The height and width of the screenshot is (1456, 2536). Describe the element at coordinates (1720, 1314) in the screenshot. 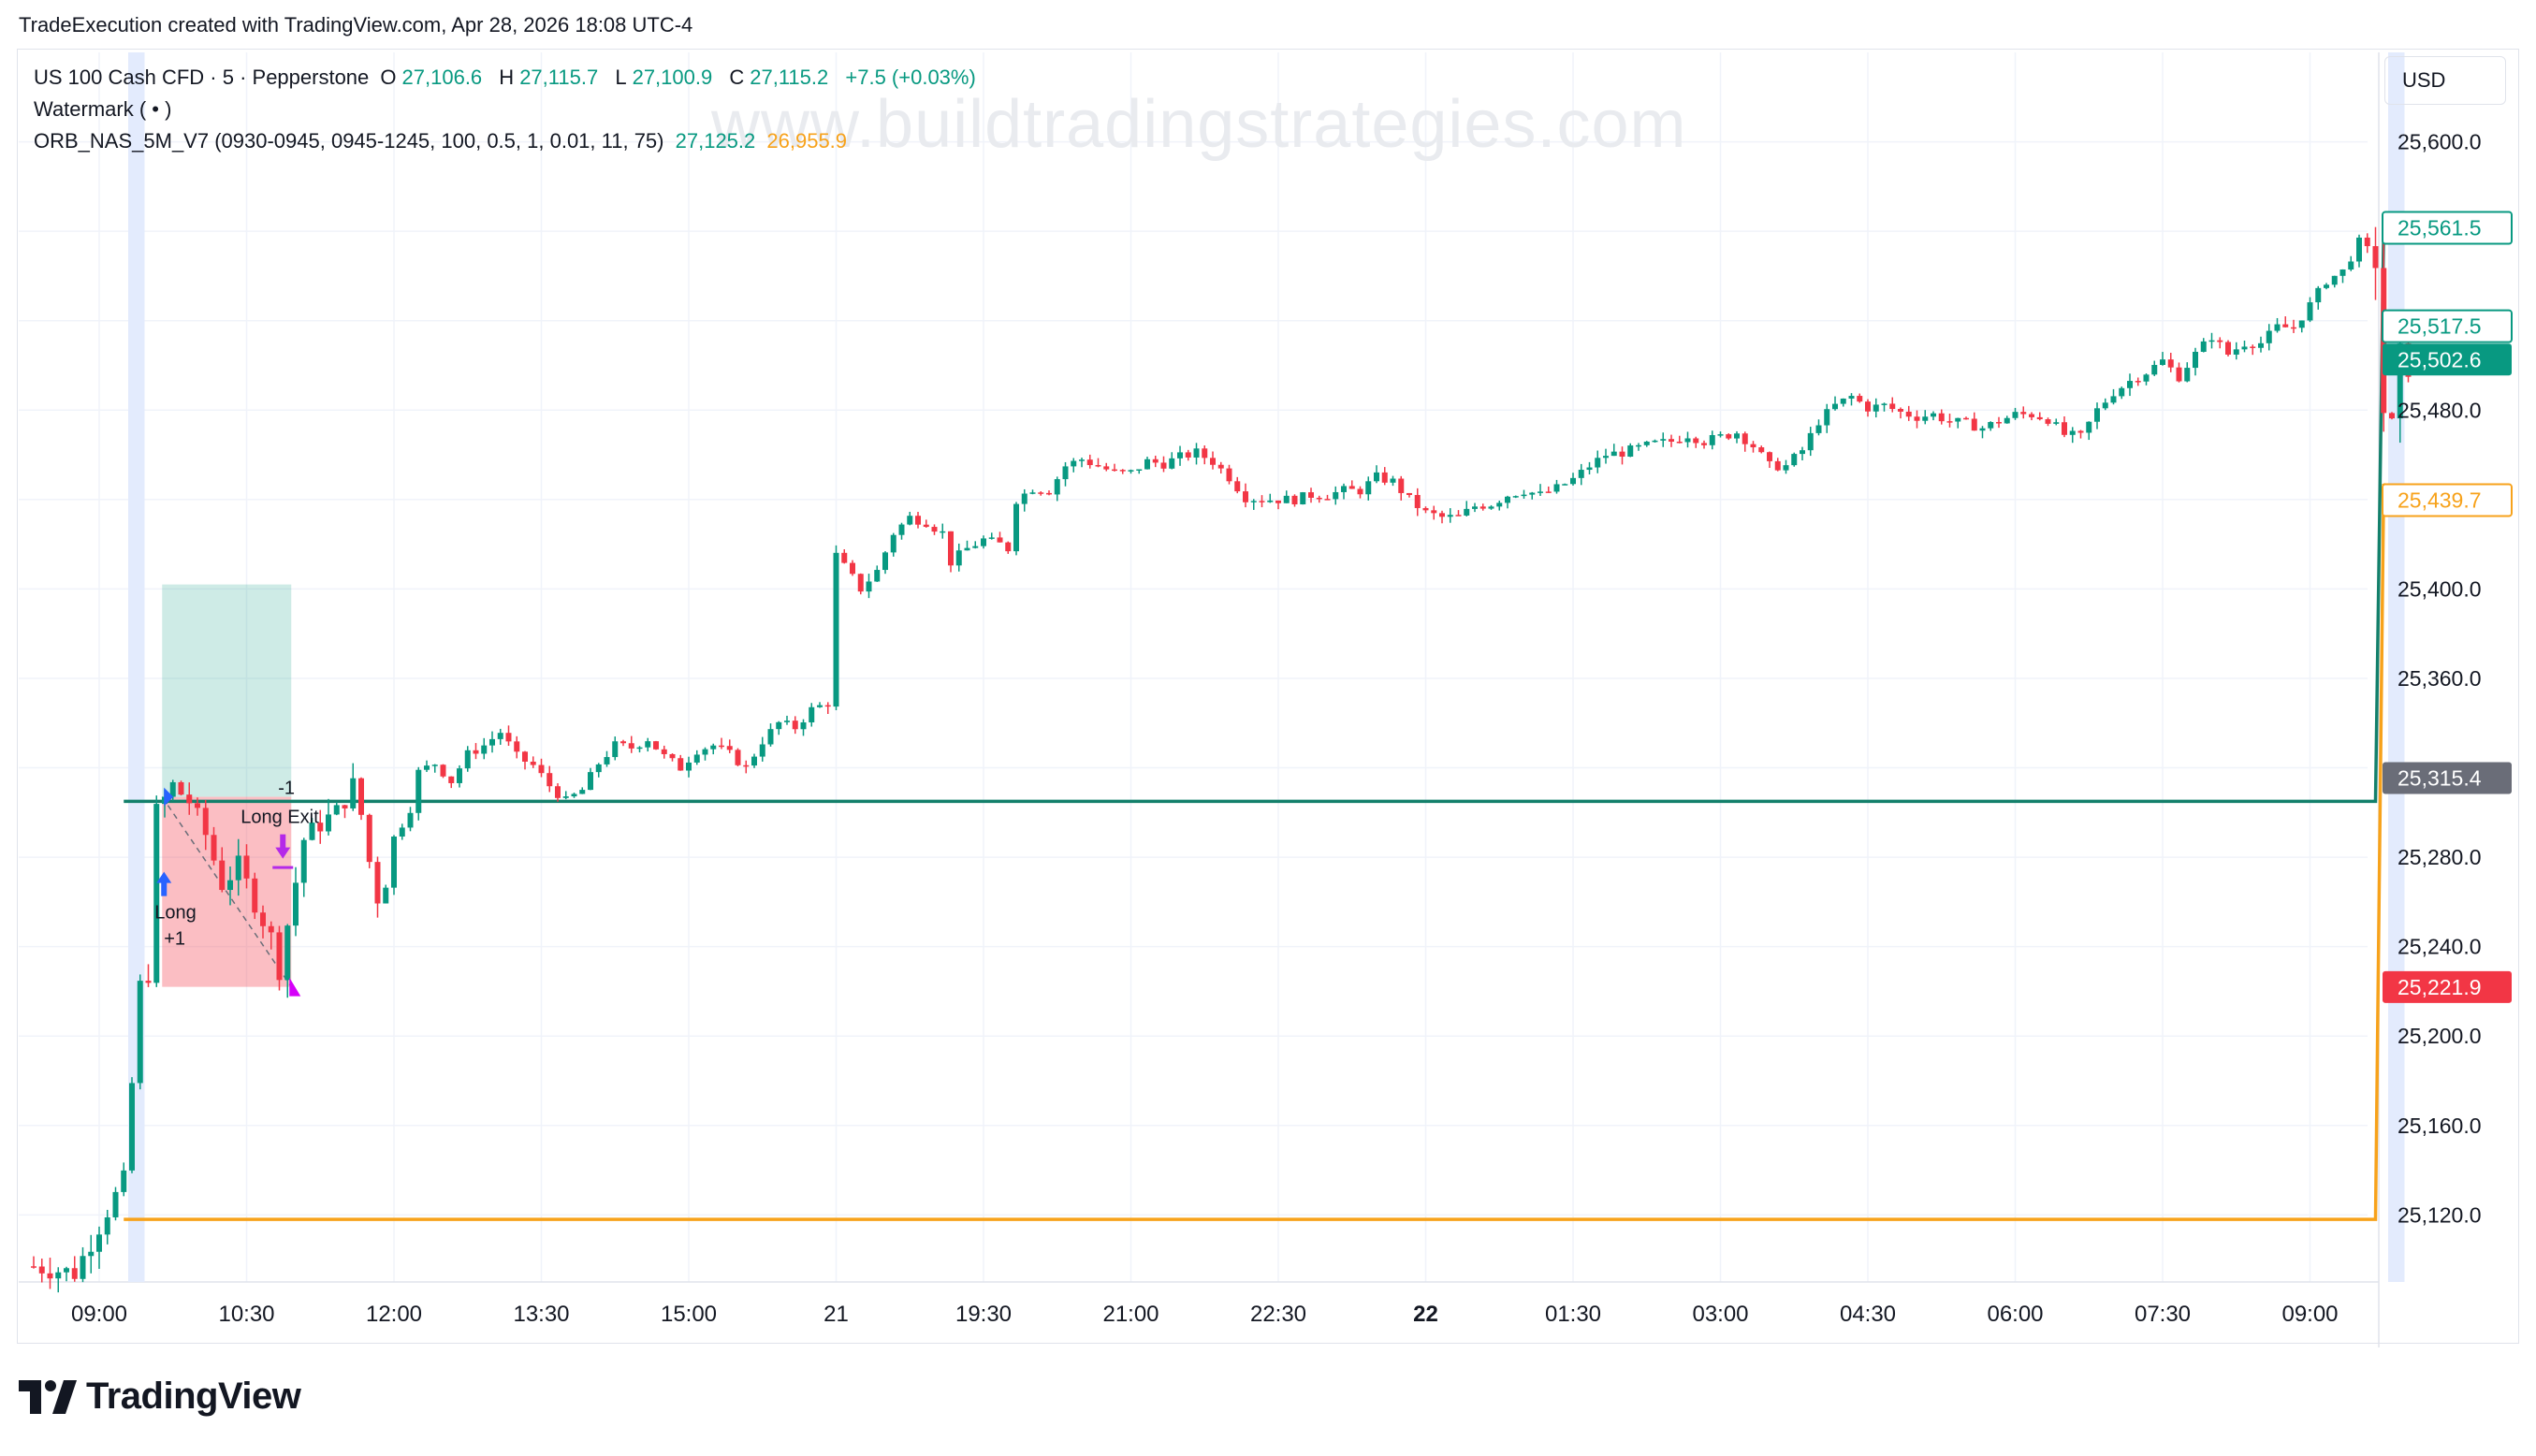

I see `time-tick-label: 03:00` at that location.